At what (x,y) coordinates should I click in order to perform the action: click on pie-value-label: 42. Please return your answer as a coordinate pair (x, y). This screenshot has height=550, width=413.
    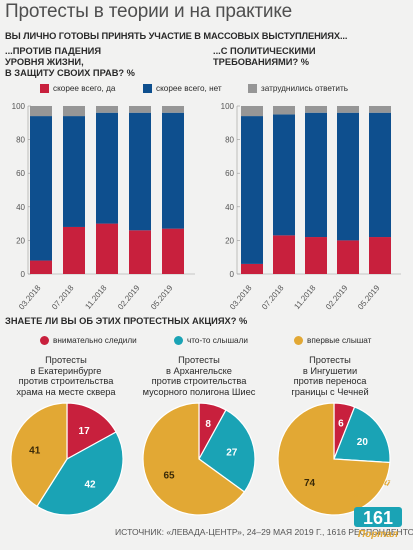
    Looking at the image, I should click on (90, 484).